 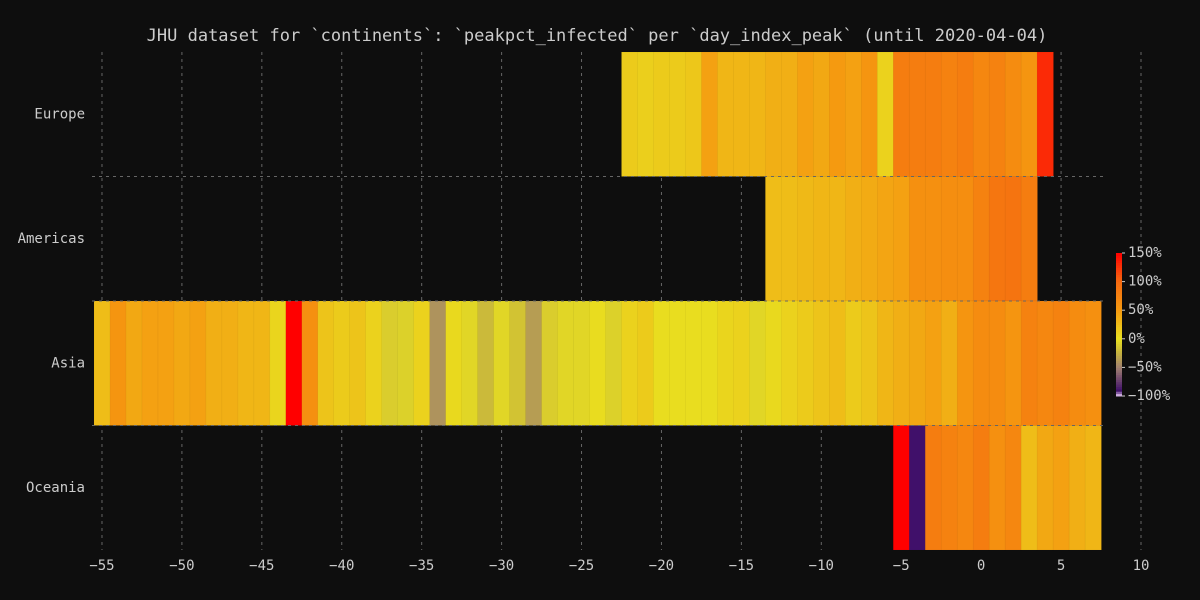 What do you see at coordinates (1141, 310) in the screenshot?
I see `colorbar-label: 50%` at bounding box center [1141, 310].